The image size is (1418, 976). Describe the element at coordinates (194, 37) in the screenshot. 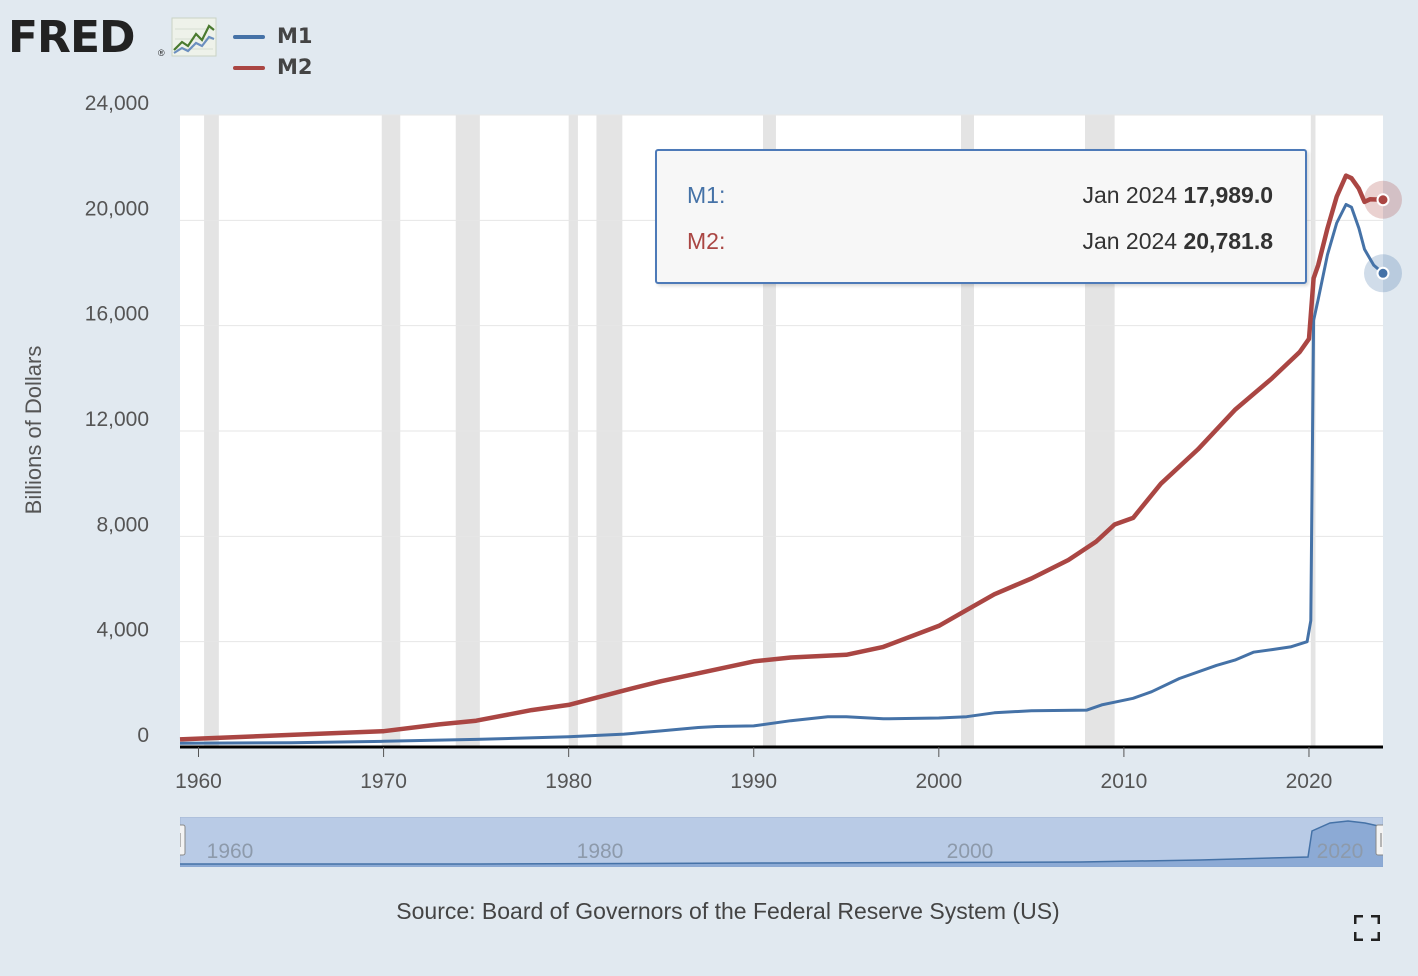

I see `line-graph-icon` at that location.